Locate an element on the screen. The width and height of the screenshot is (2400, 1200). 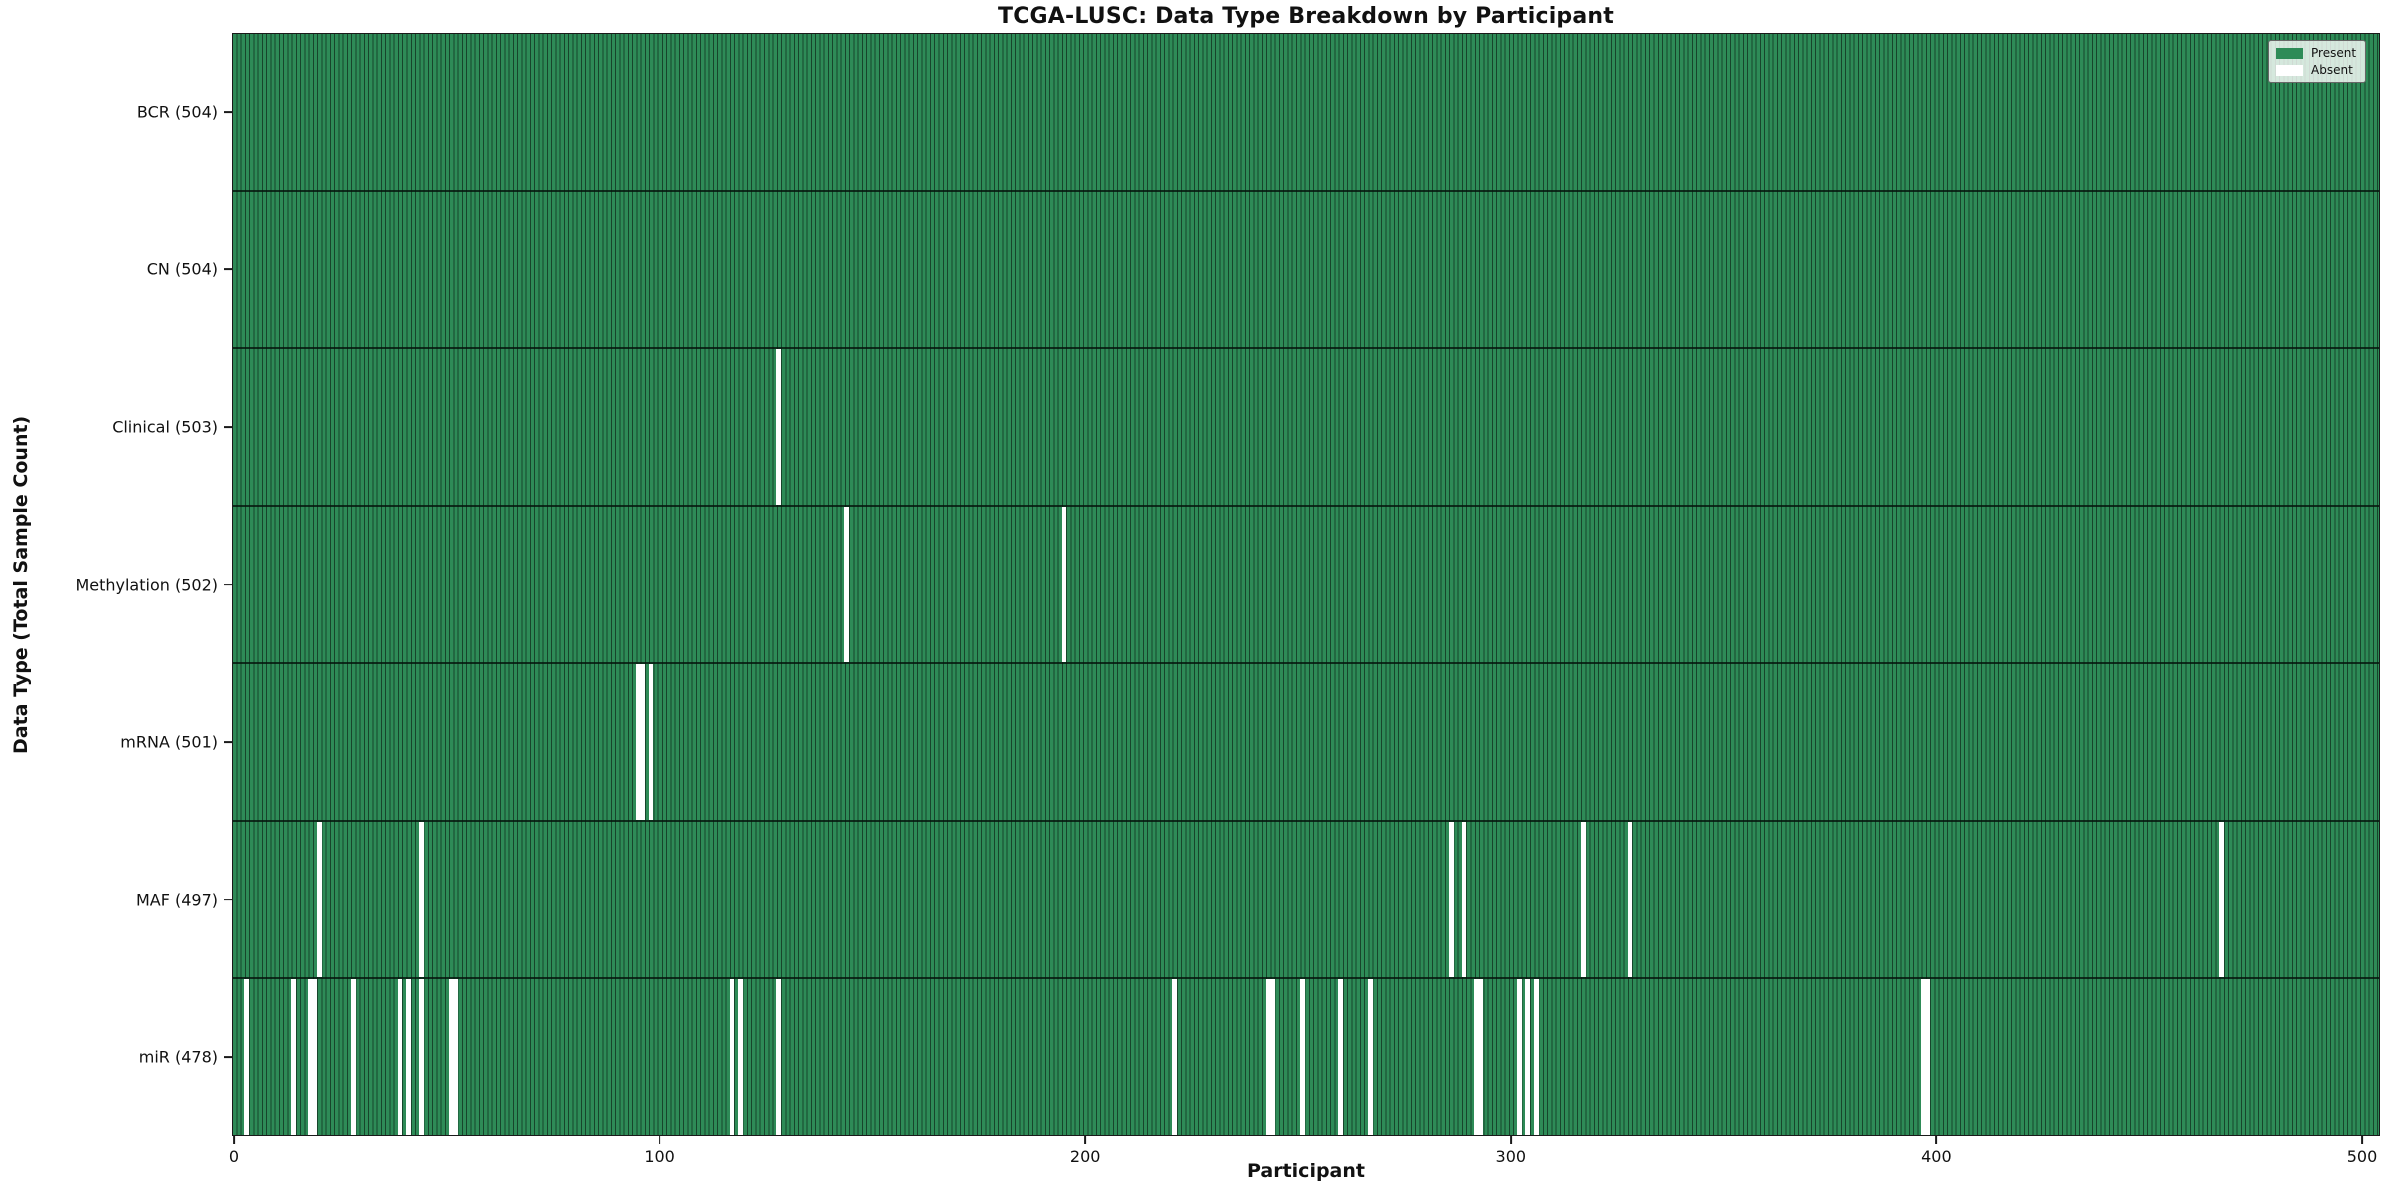
x-tick-label: 400 is located at coordinates (1936, 1156).